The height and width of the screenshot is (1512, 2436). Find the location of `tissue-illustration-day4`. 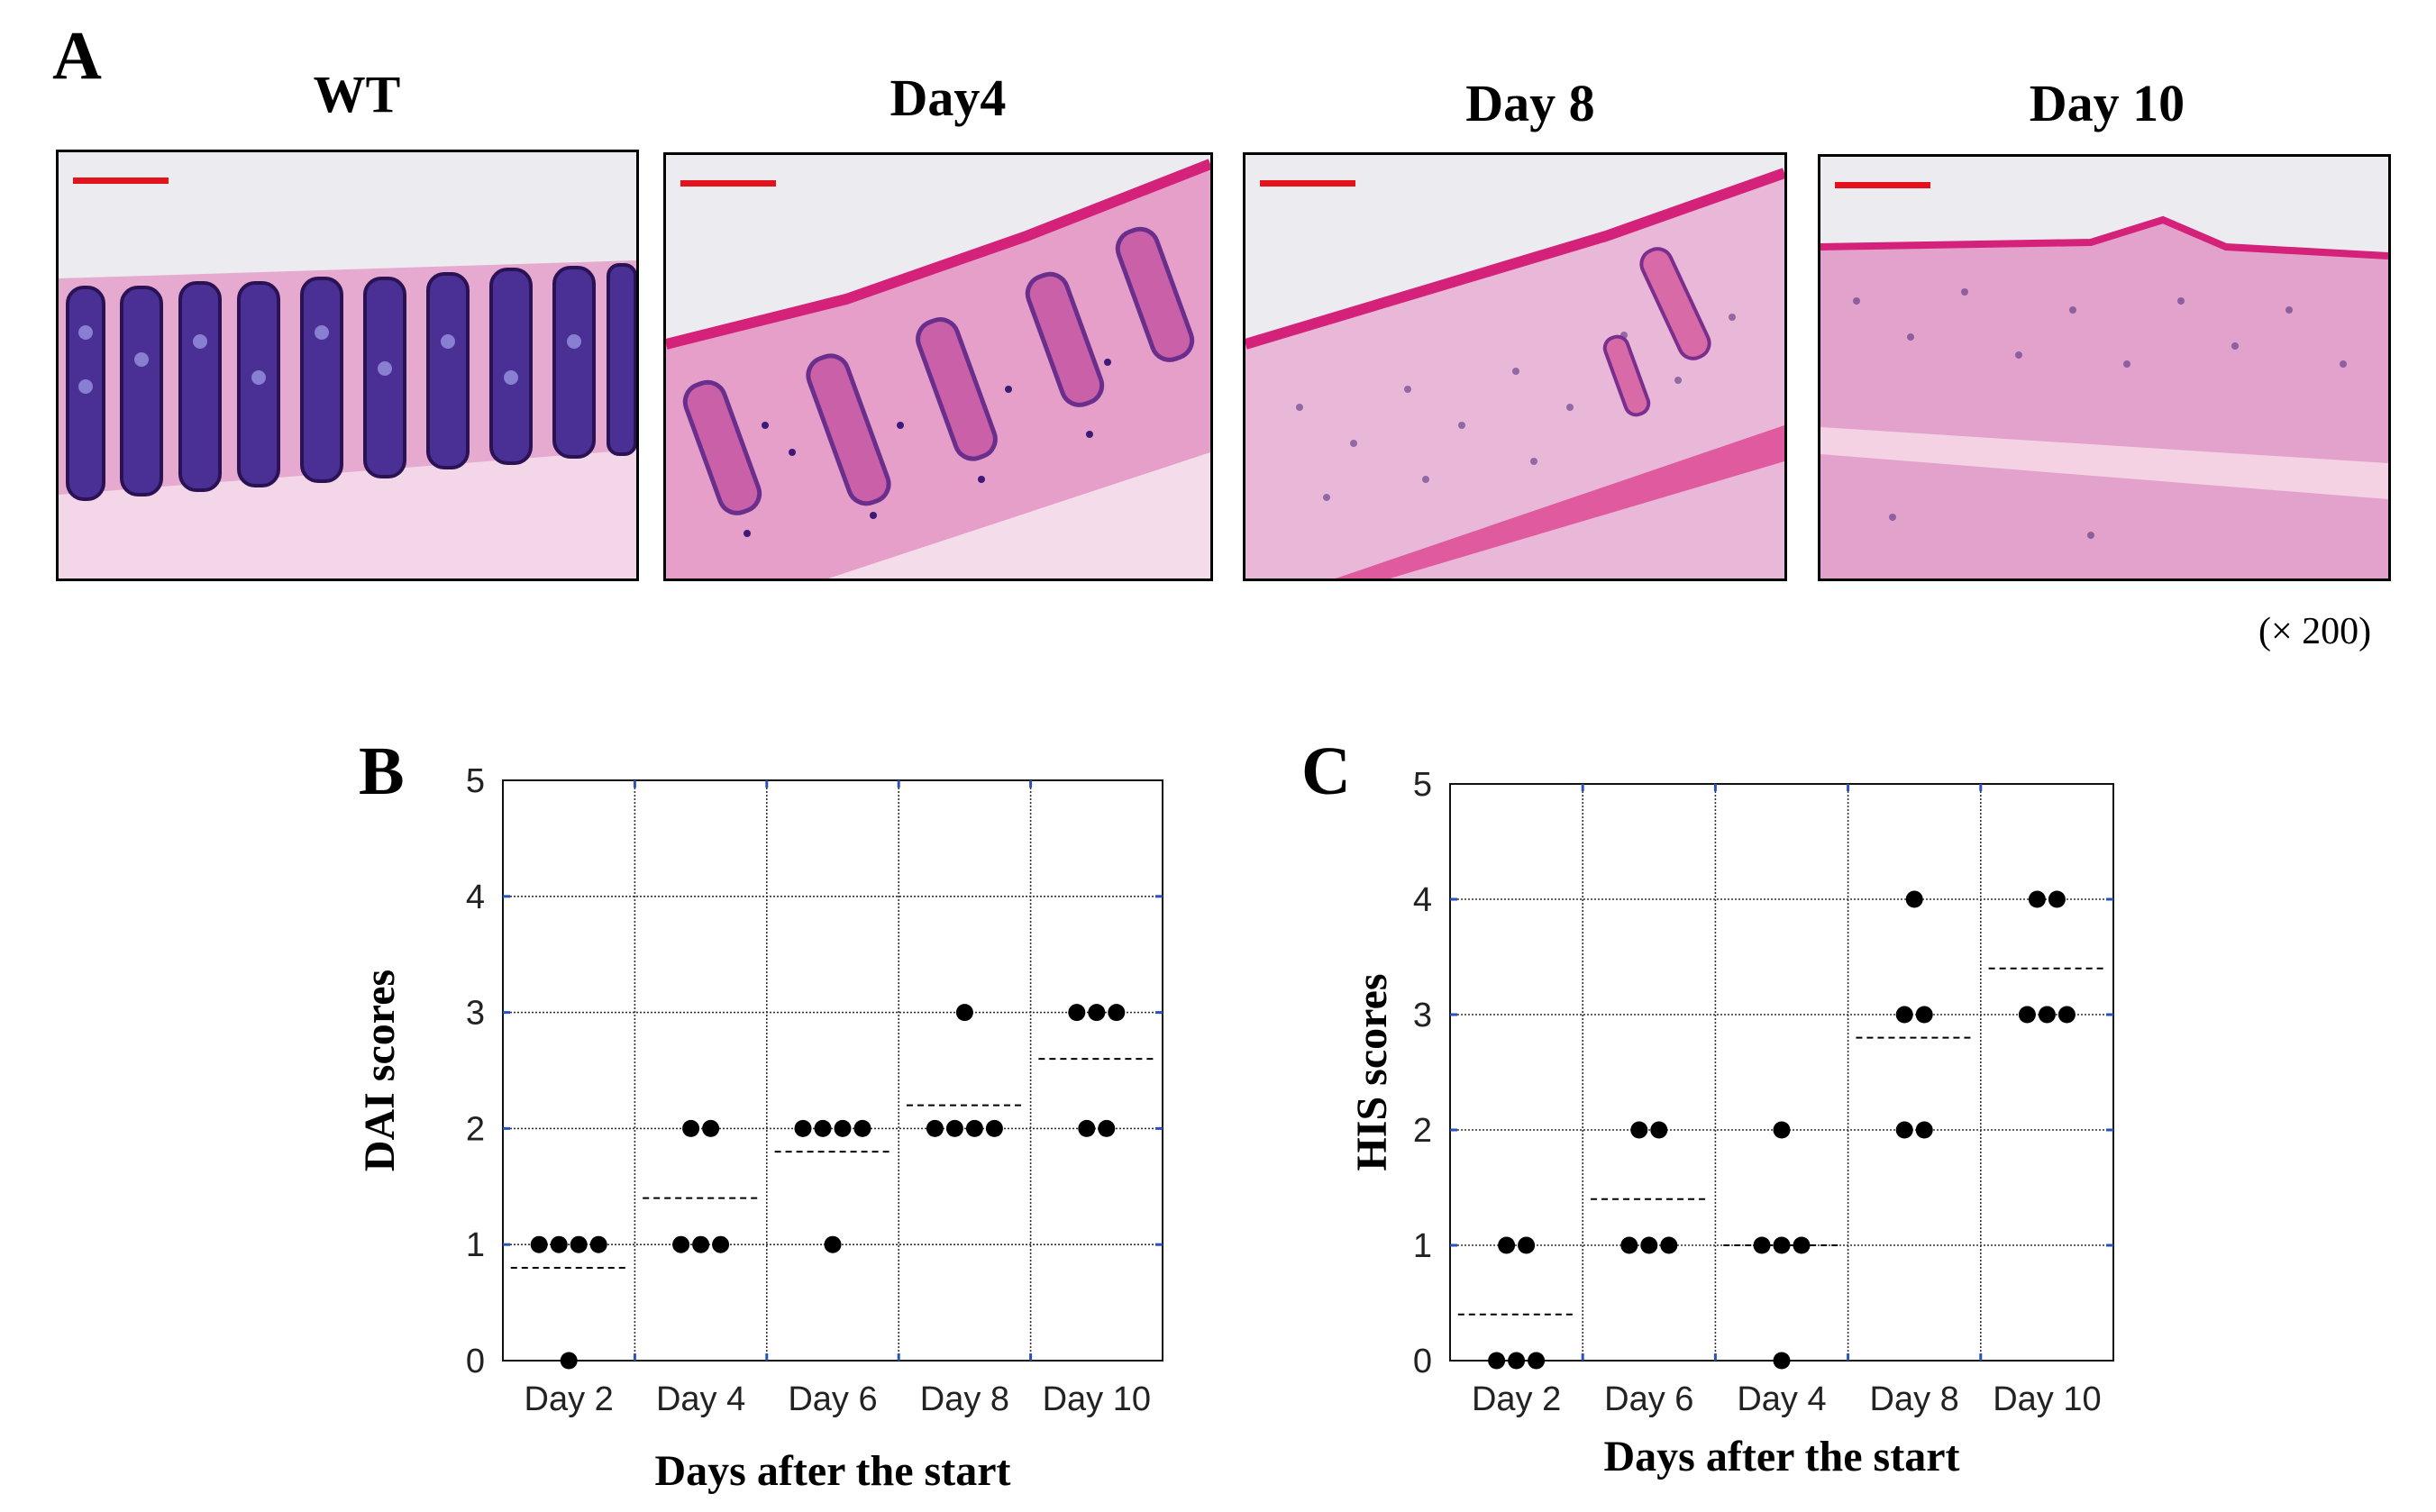

tissue-illustration-day4 is located at coordinates (938, 366).